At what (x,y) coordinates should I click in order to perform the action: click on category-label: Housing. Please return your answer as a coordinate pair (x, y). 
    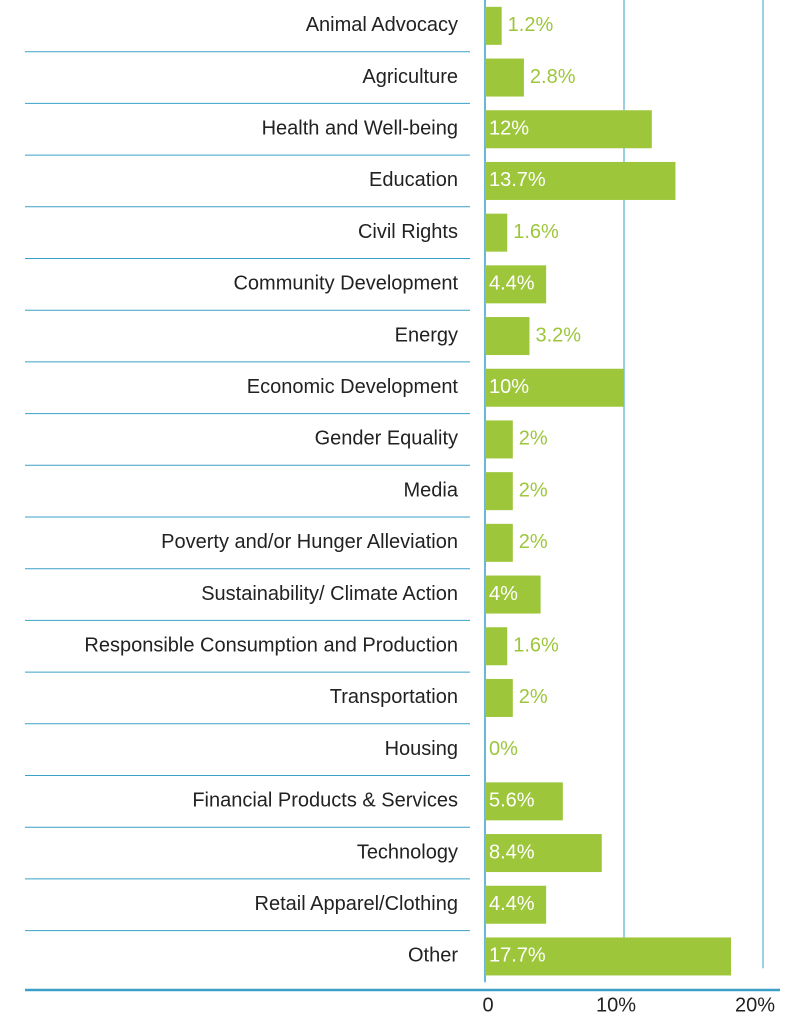
    Looking at the image, I should click on (421, 749).